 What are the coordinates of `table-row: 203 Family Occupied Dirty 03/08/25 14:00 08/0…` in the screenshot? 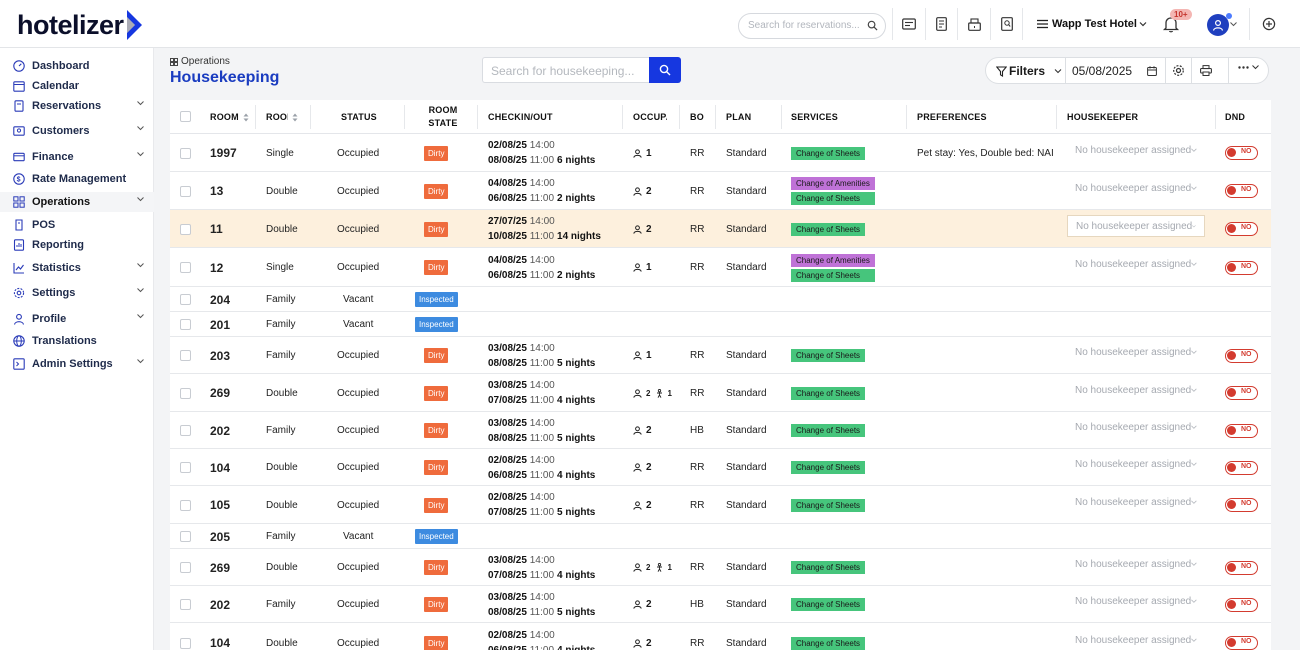 It's located at (720, 355).